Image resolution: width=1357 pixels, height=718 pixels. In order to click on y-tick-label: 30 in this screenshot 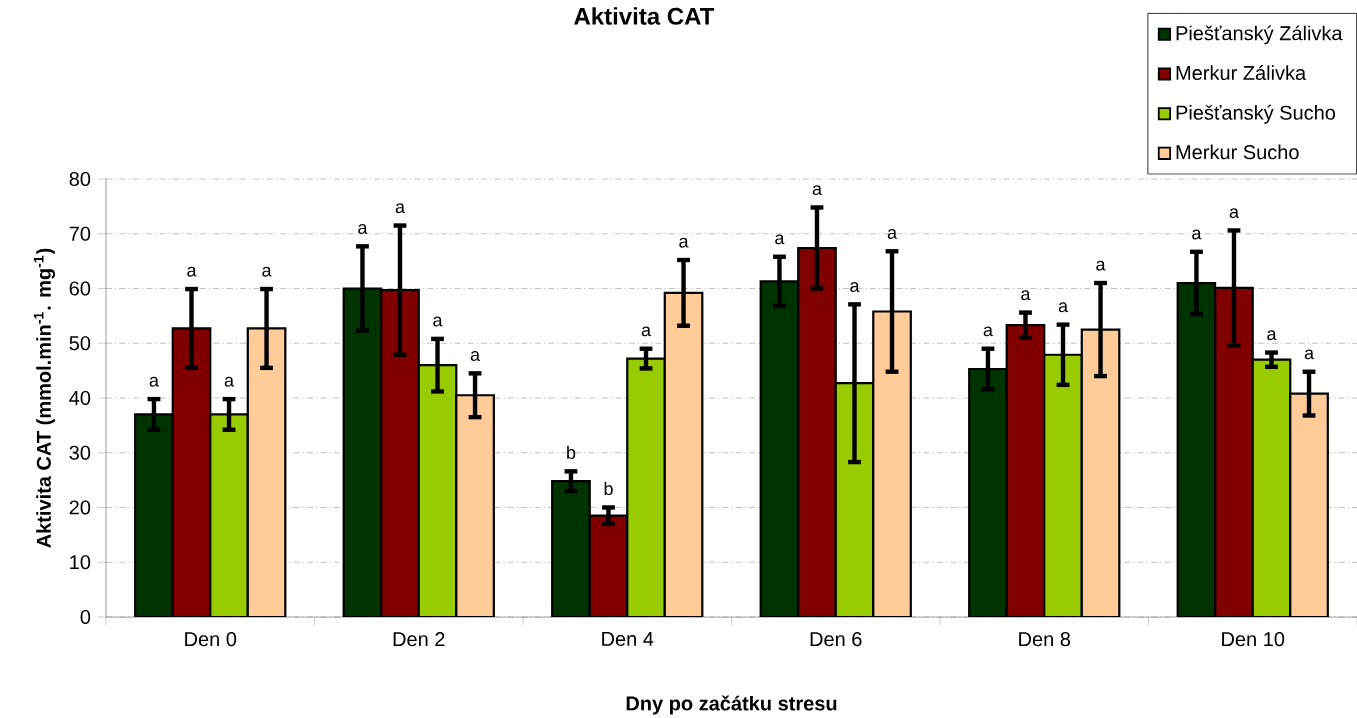, I will do `click(80, 452)`.